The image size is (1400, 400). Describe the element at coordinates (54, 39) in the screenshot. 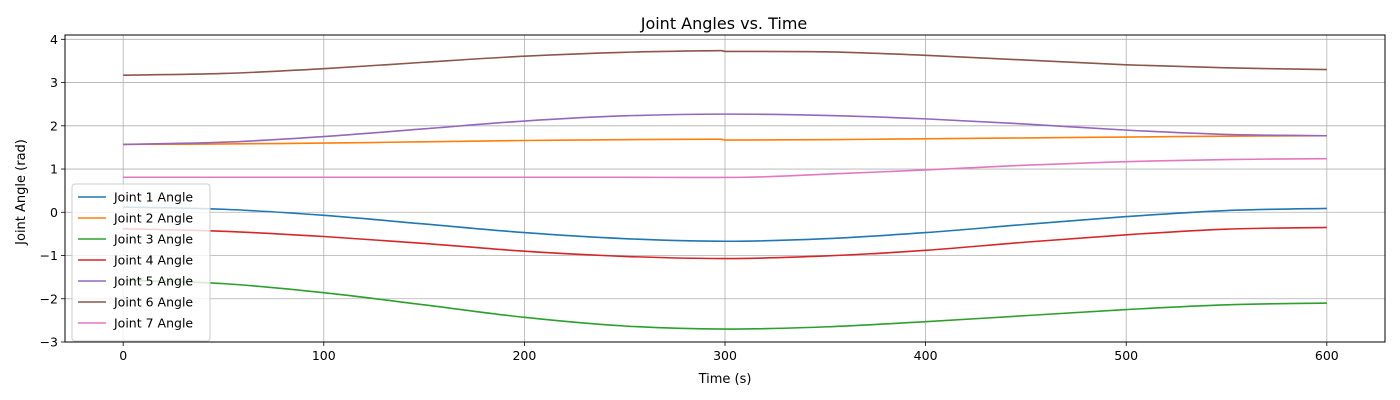

I see `y-tick-label: 4` at that location.